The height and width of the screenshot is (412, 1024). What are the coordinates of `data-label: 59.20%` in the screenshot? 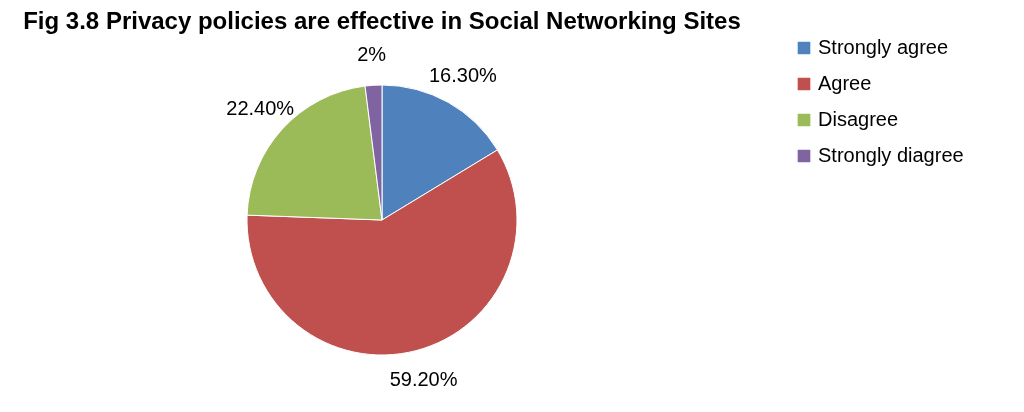 It's located at (423, 378).